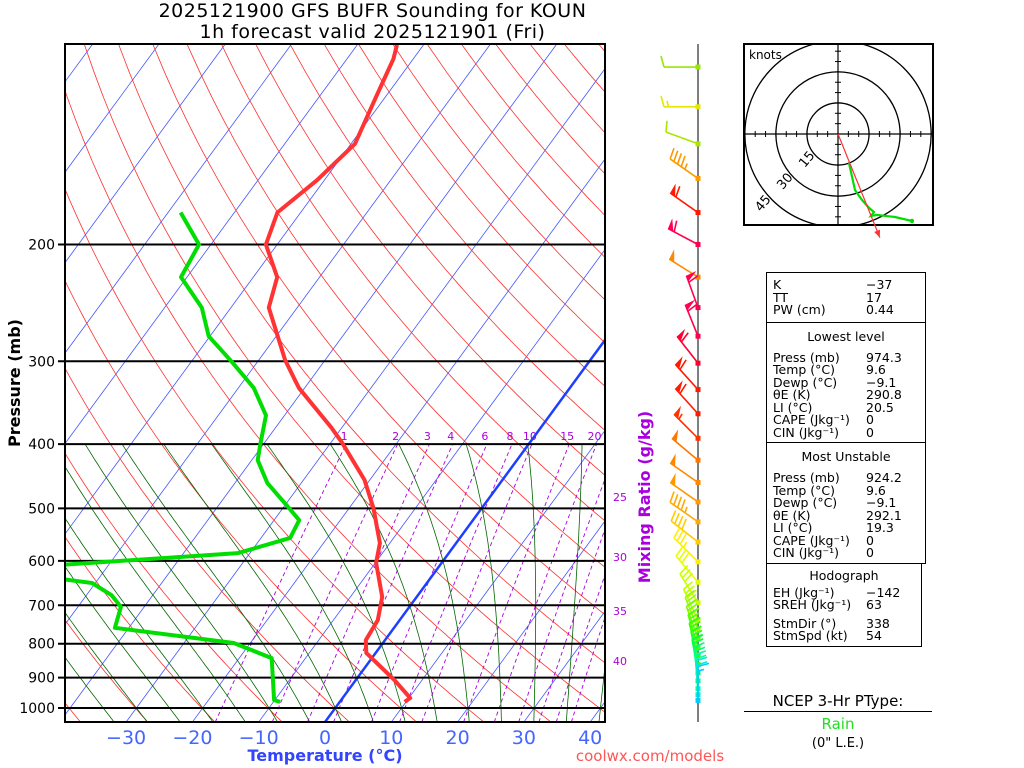 The width and height of the screenshot is (1024, 768). Describe the element at coordinates (846, 515) in the screenshot. I see `index-row: θE (K) 292.1` at that location.